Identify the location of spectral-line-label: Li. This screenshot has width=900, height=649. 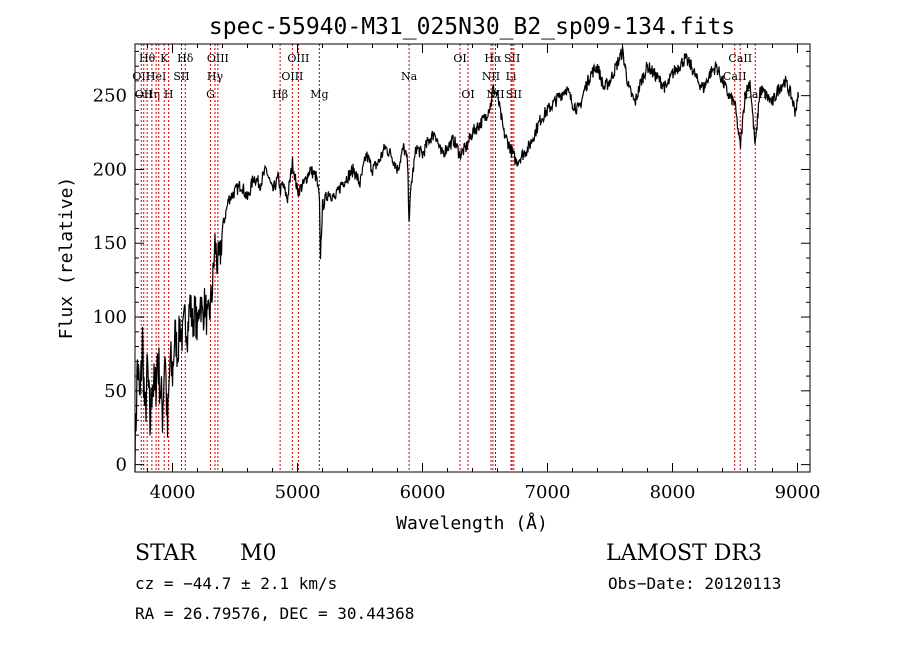
(511, 76).